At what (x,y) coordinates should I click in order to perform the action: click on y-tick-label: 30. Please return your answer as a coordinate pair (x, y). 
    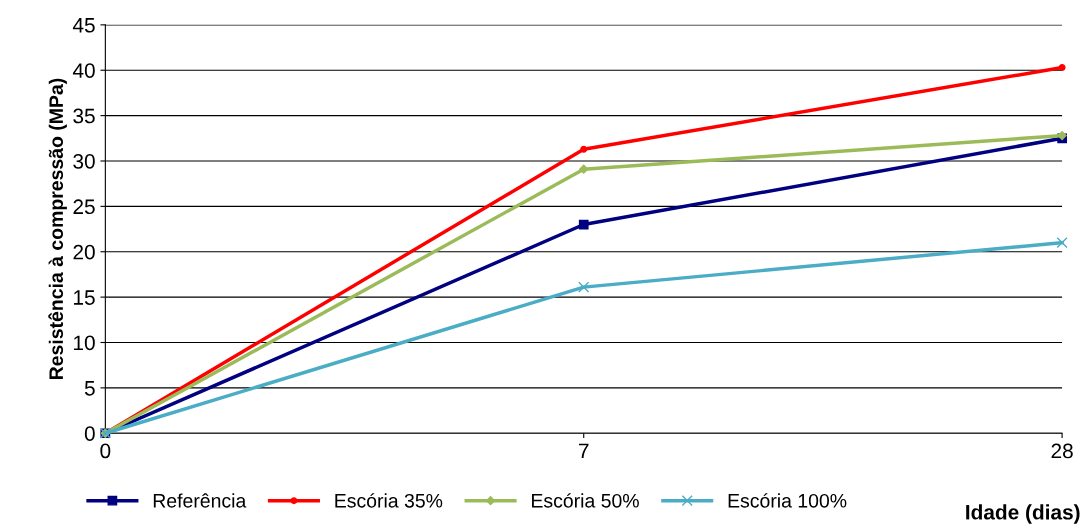
    Looking at the image, I should click on (84, 161).